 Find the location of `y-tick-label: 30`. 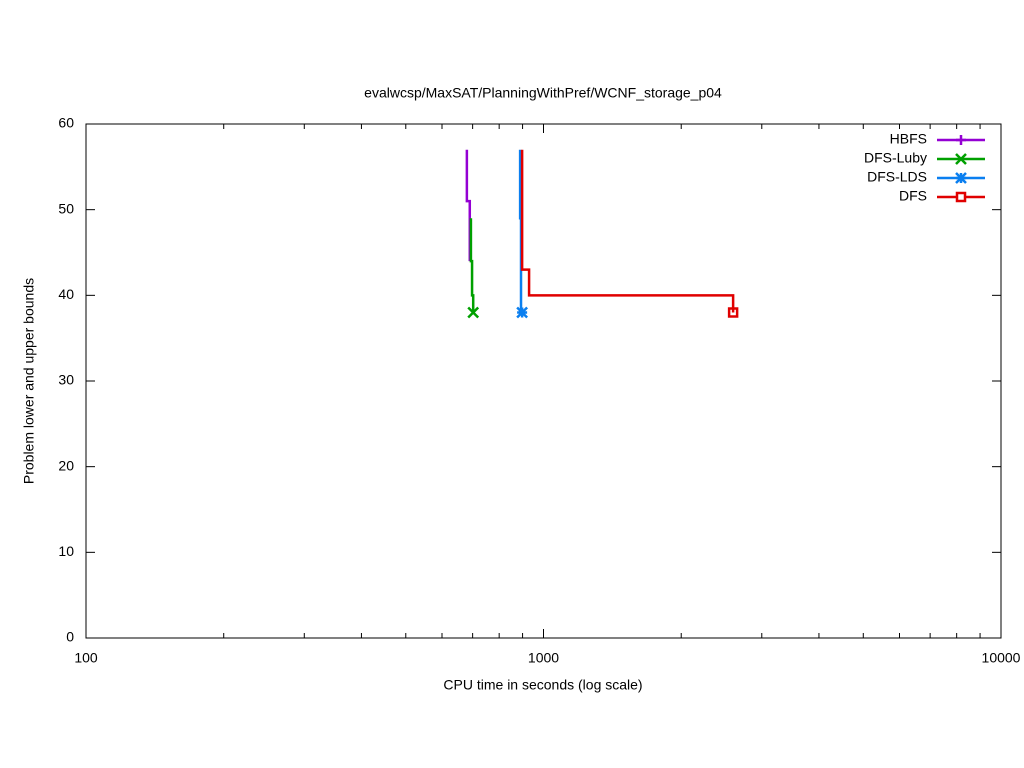

y-tick-label: 30 is located at coordinates (66, 380).